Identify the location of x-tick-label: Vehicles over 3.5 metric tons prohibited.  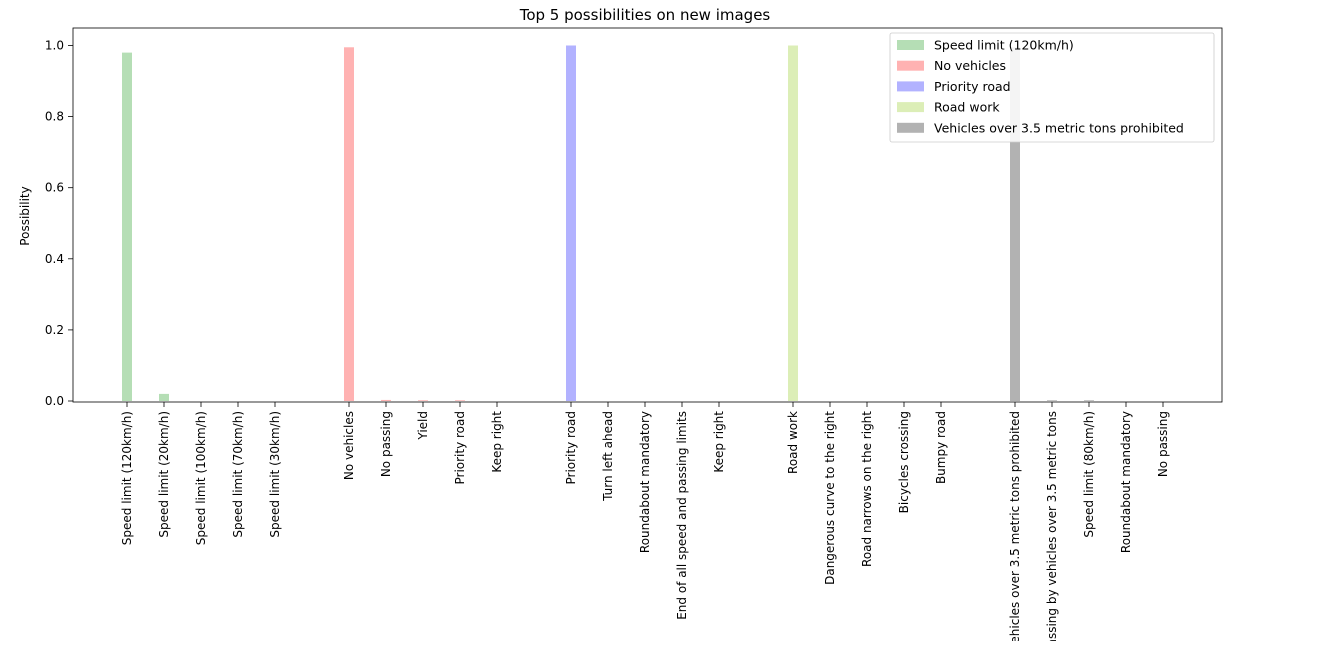
(1015, 529).